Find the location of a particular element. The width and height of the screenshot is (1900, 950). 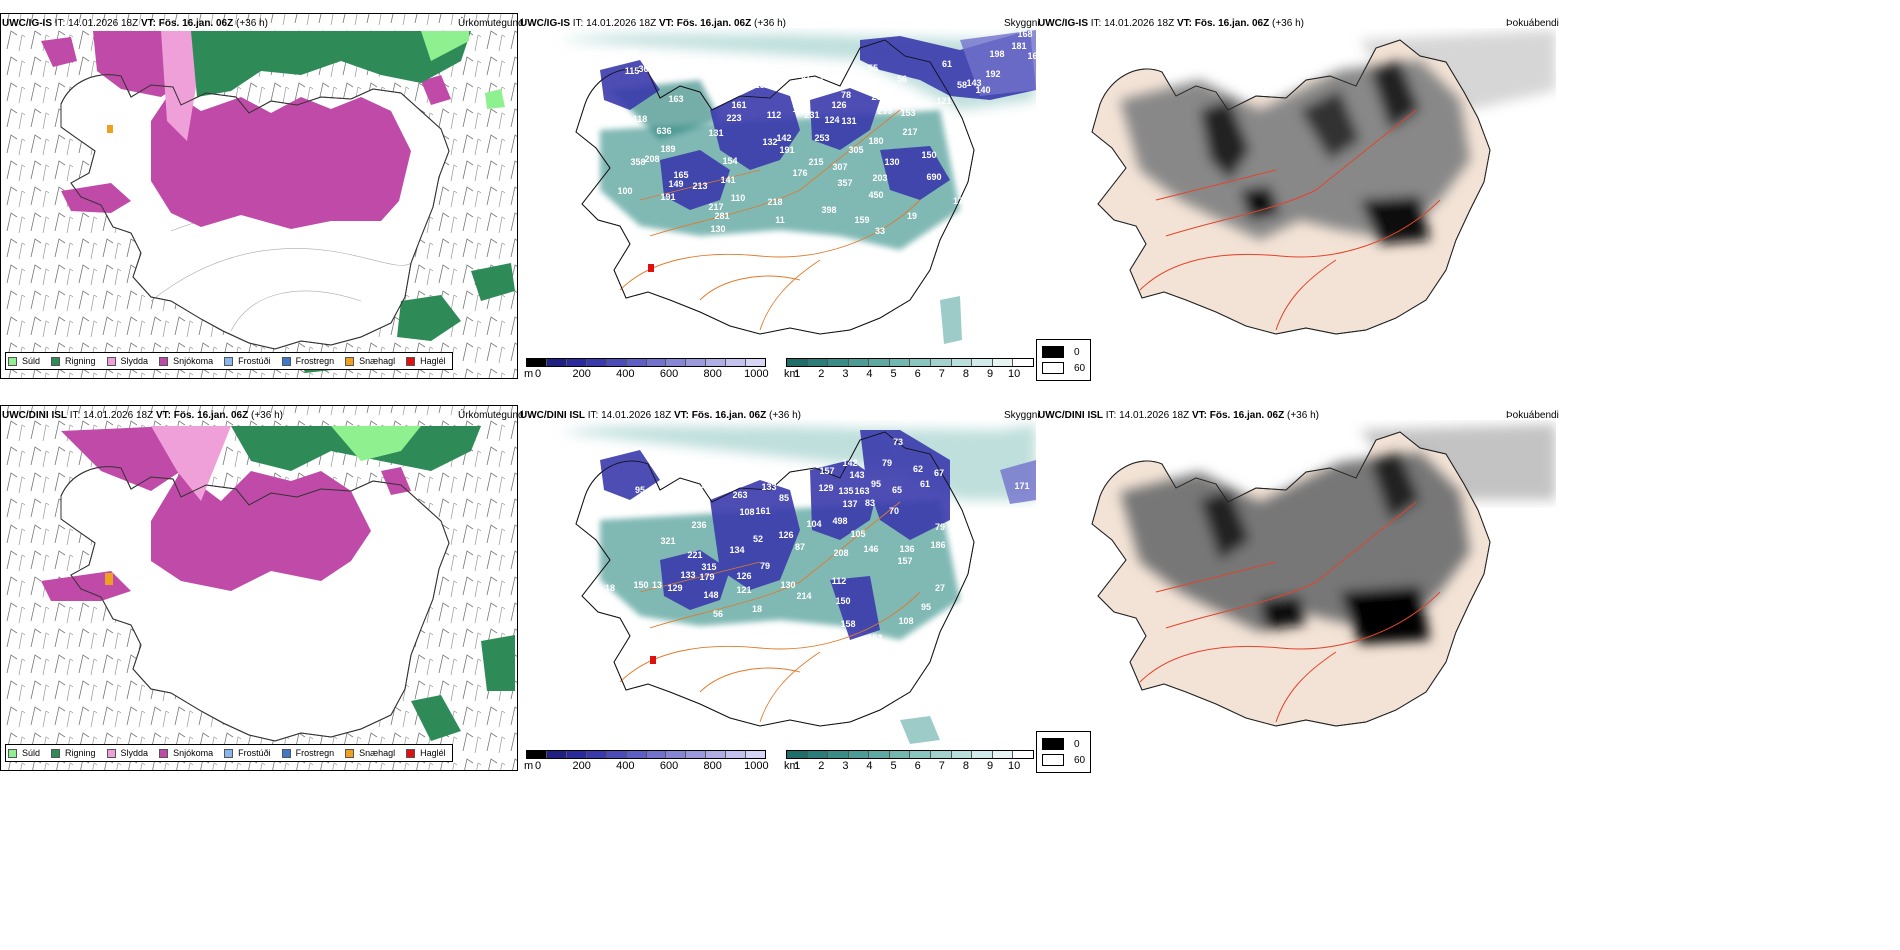

colorbar-tick: 7 is located at coordinates (941, 766).